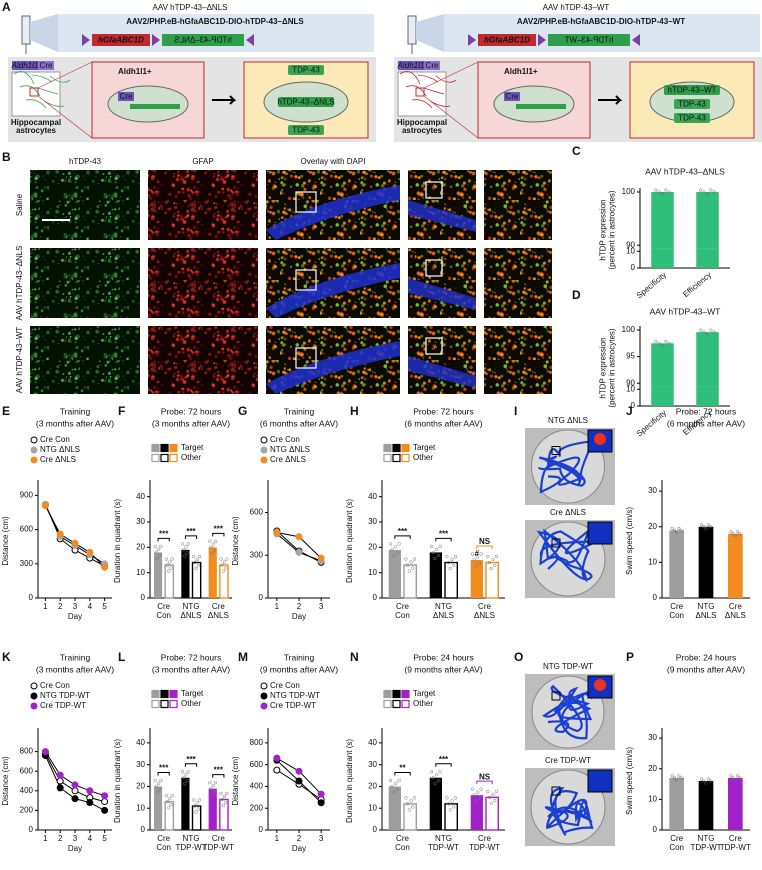 The height and width of the screenshot is (870, 762). What do you see at coordinates (568, 420) in the screenshot?
I see `map-label: NTG ΔNLS` at bounding box center [568, 420].